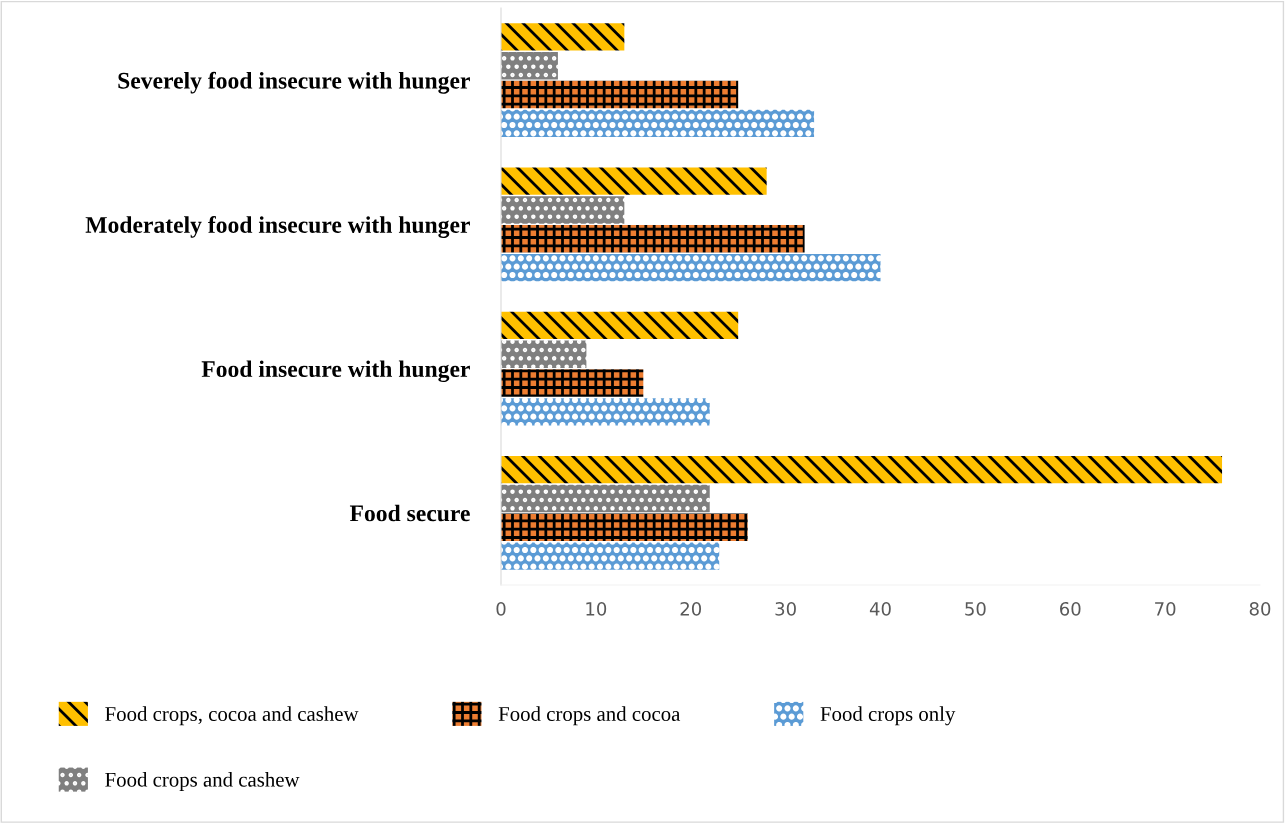  I want to click on x-tick-label: 80, so click(1260, 608).